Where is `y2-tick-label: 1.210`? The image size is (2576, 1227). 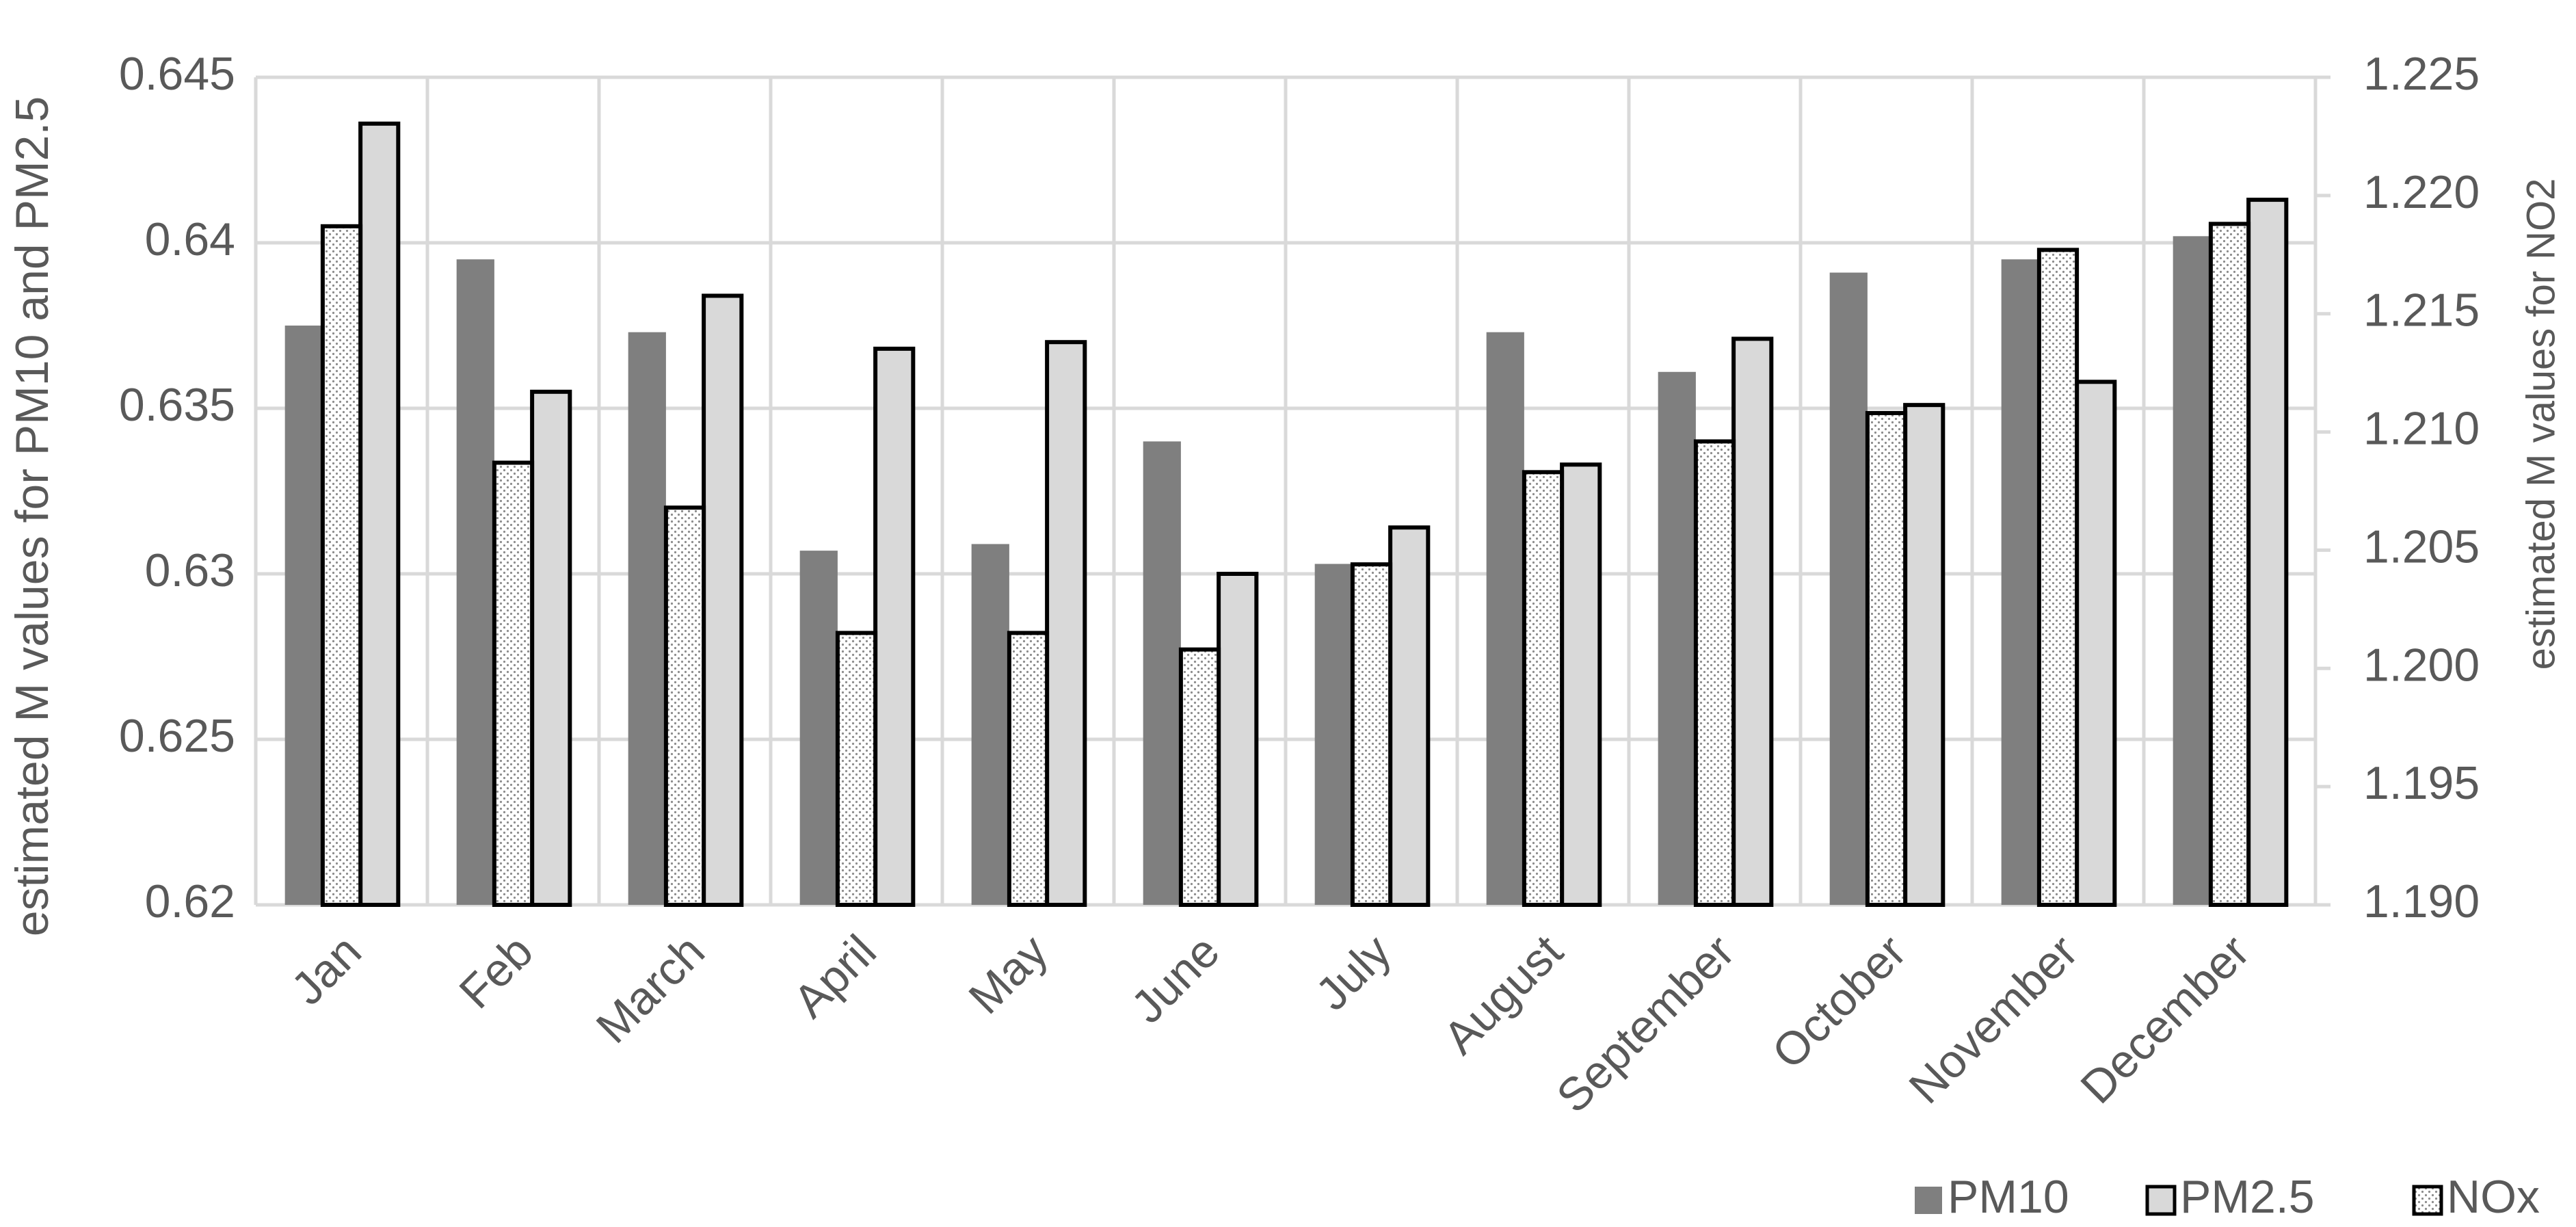 y2-tick-label: 1.210 is located at coordinates (2421, 429).